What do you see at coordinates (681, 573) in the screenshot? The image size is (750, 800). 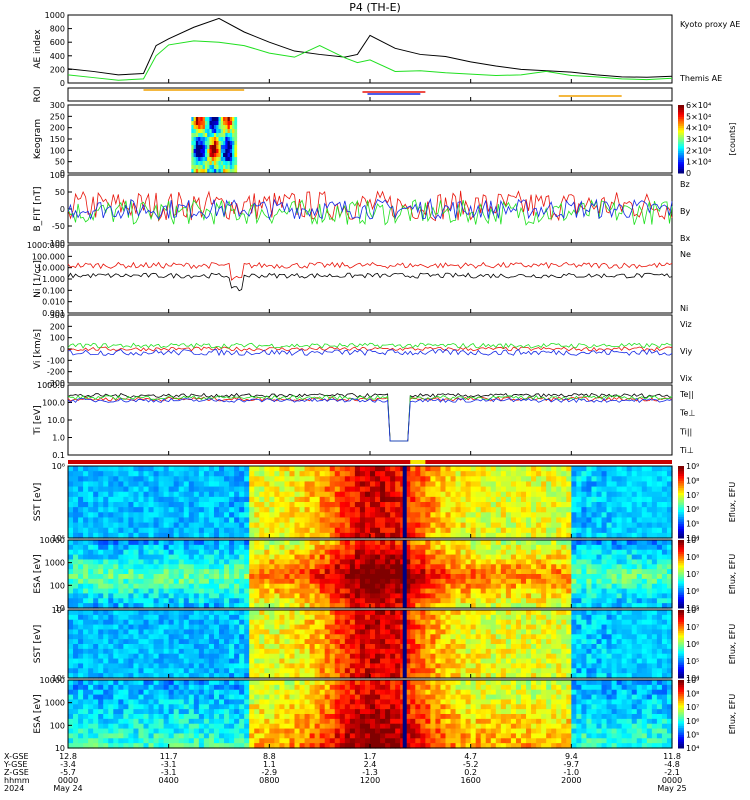 I see `colorbar-cell` at bounding box center [681, 573].